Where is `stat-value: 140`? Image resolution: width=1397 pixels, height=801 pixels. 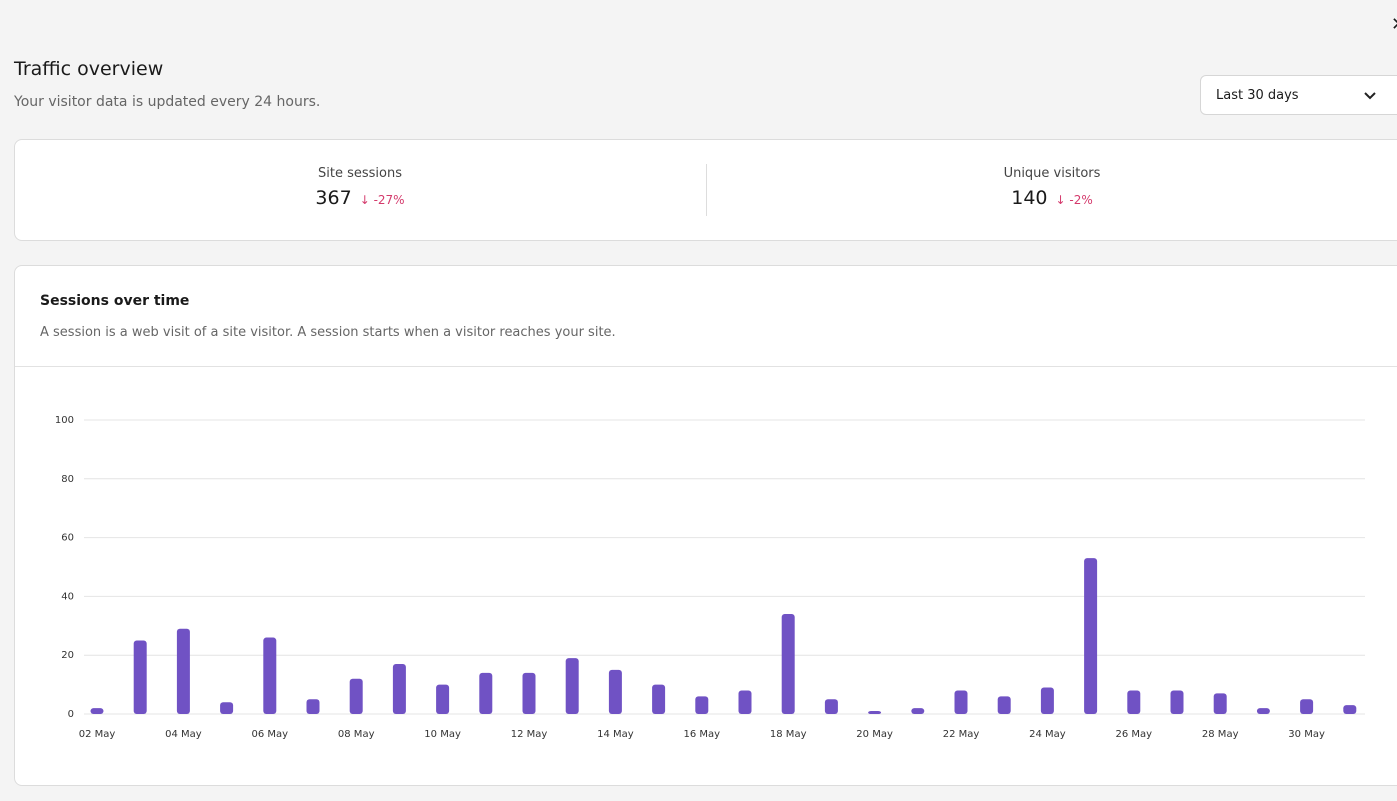 stat-value: 140 is located at coordinates (1029, 198).